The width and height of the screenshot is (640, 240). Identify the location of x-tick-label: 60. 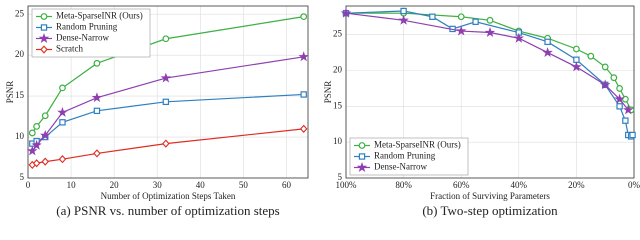
(287, 185).